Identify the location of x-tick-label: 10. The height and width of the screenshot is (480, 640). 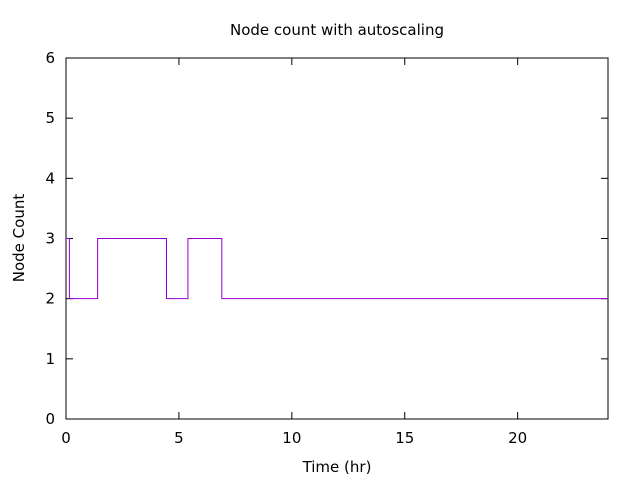
(291, 438).